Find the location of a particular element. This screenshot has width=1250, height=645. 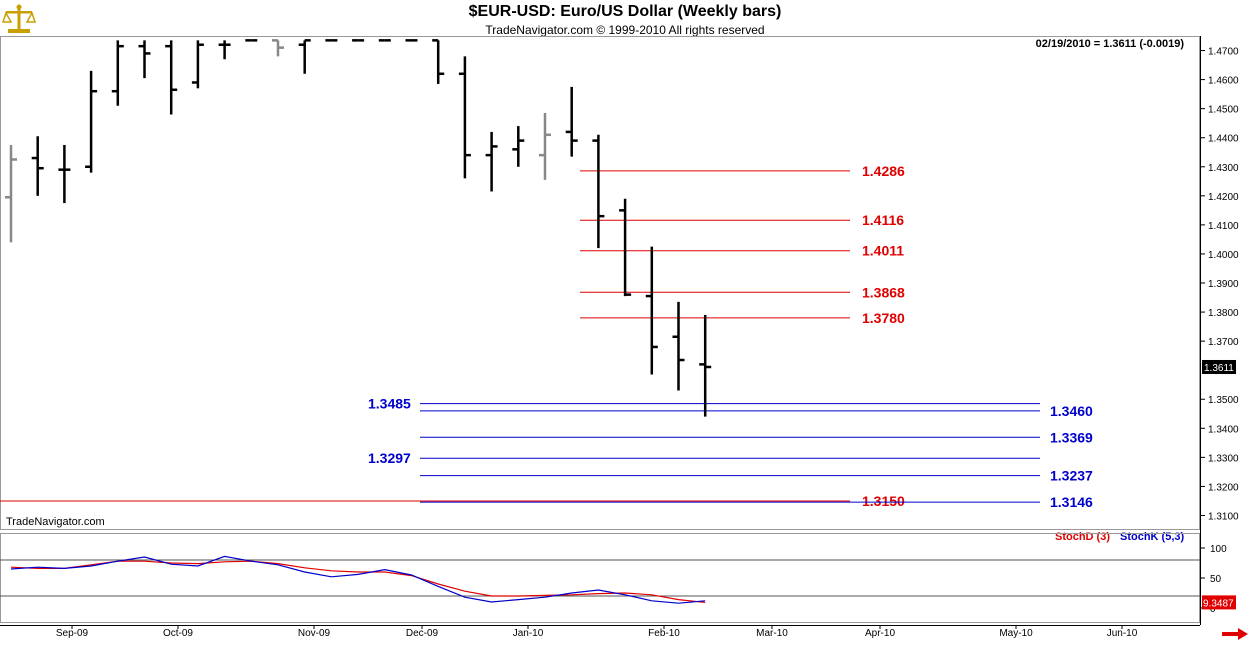

fib-label-blue: 1.3460 is located at coordinates (1071, 411).